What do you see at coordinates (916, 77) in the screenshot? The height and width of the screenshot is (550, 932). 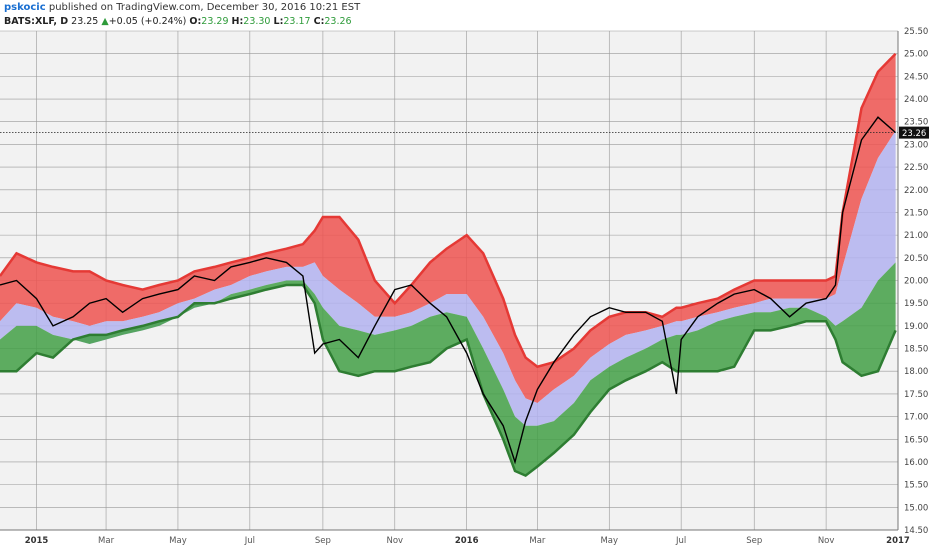 I see `y-tick-label: 24.50` at bounding box center [916, 77].